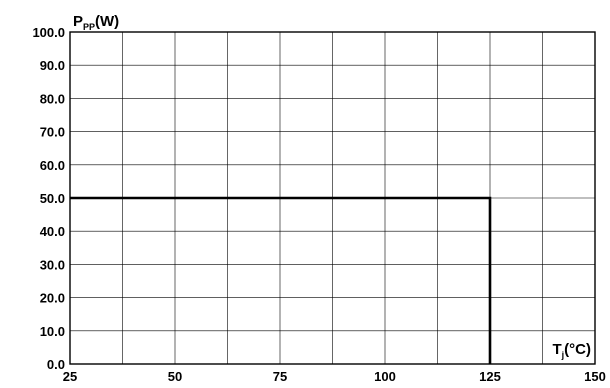 The image size is (610, 388). Describe the element at coordinates (385, 376) in the screenshot. I see `x-tick-label-100: 100` at that location.